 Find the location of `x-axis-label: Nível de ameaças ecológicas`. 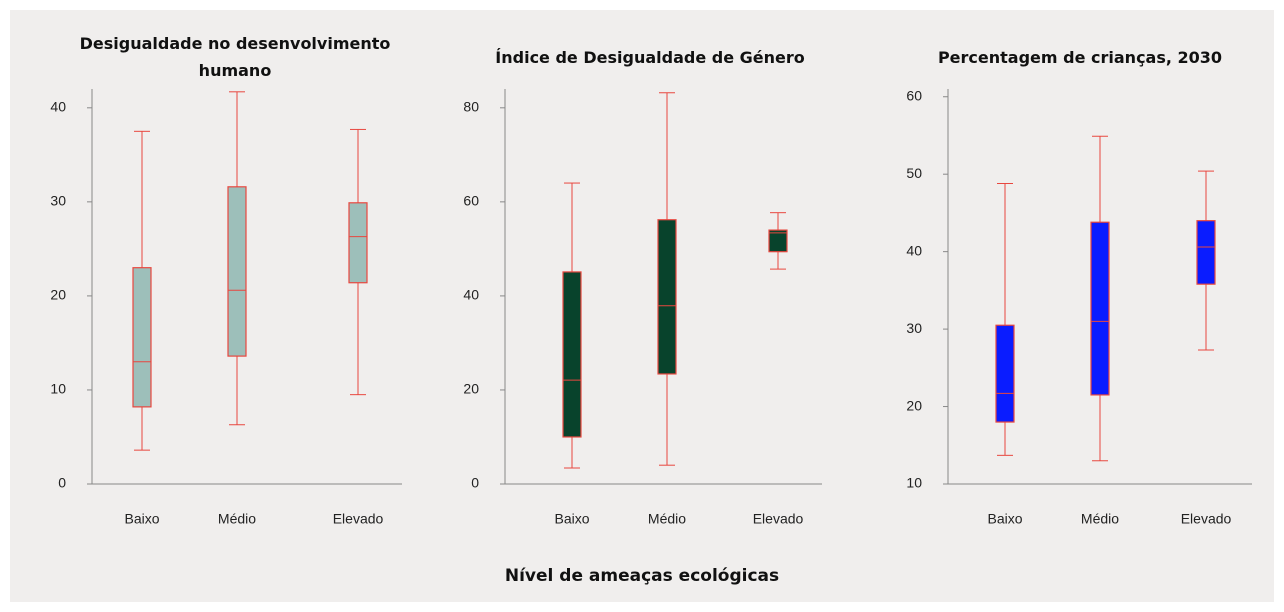

x-axis-label: Nível de ameaças ecológicas is located at coordinates (642, 576).